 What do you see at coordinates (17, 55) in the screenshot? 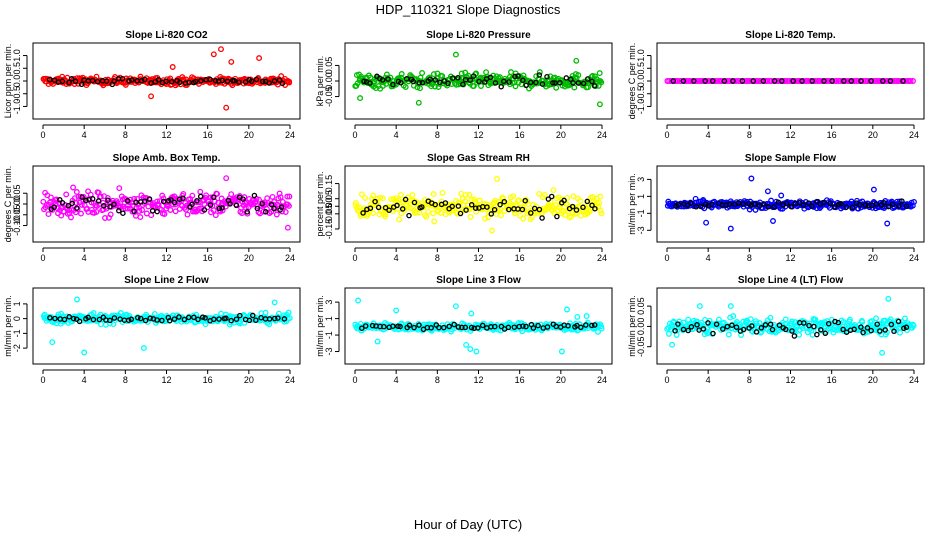
I see `y-tick-label: 1.0` at bounding box center [17, 55].